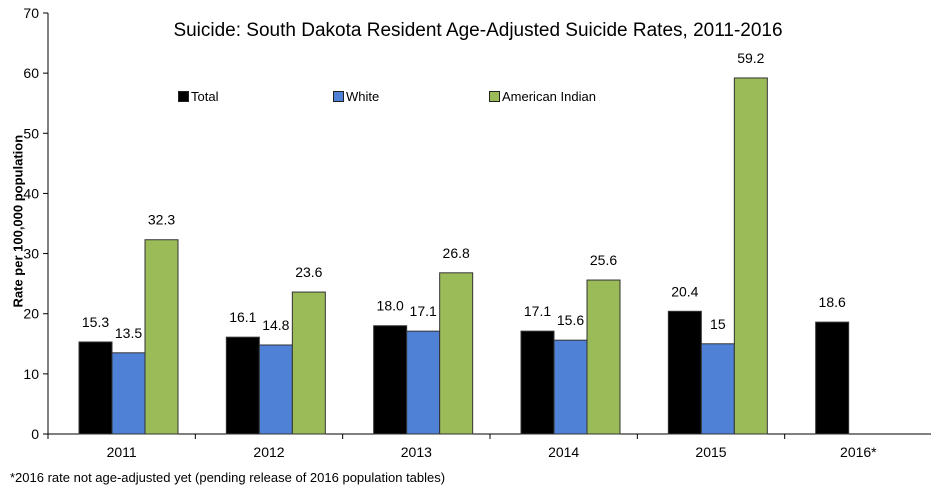  Describe the element at coordinates (338, 96) in the screenshot. I see `legend-swatch-white` at that location.